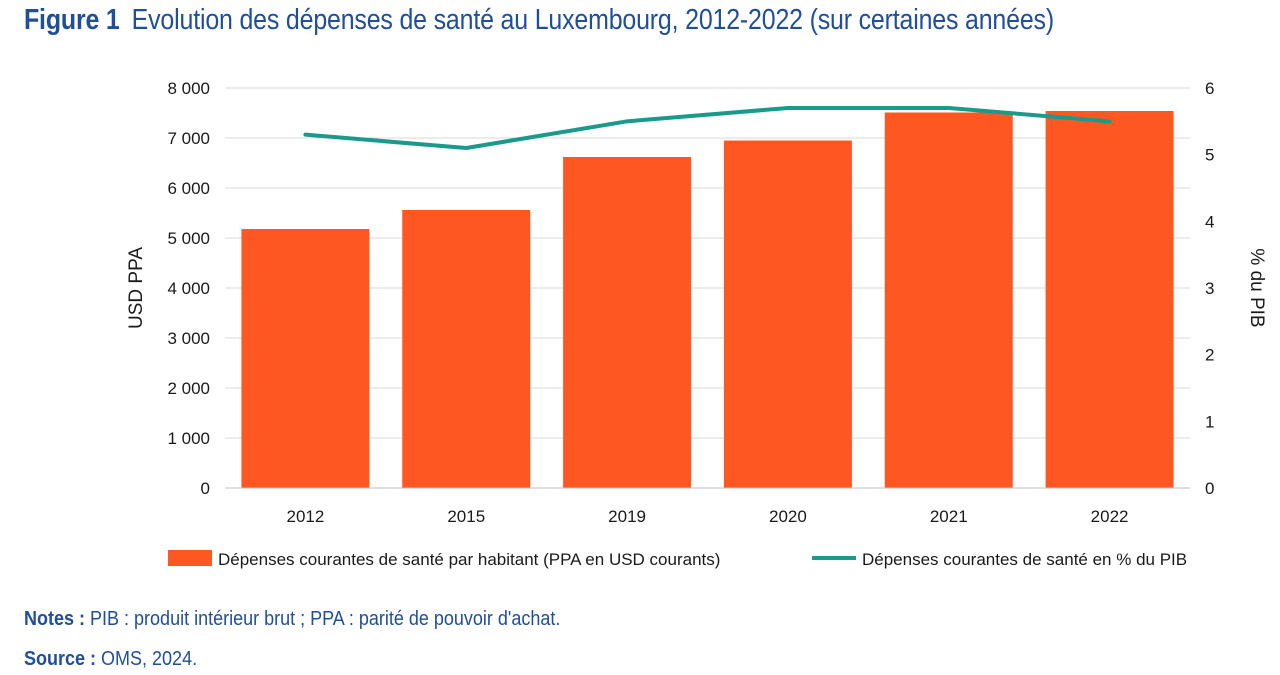 This screenshot has width=1280, height=675. Describe the element at coordinates (55, 619) in the screenshot. I see `notes-label: Notes :` at that location.